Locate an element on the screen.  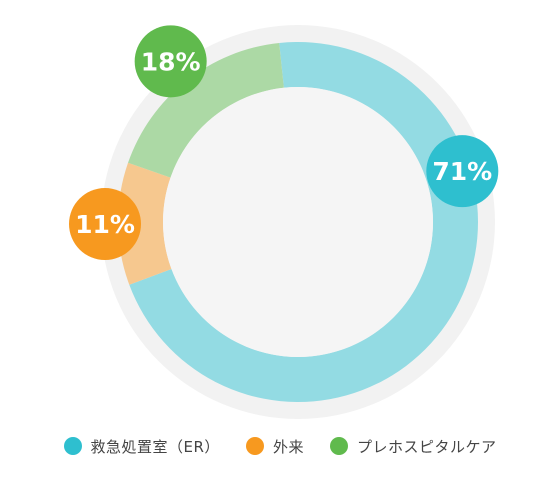
legend-item-2: 外来 is located at coordinates (274, 446).